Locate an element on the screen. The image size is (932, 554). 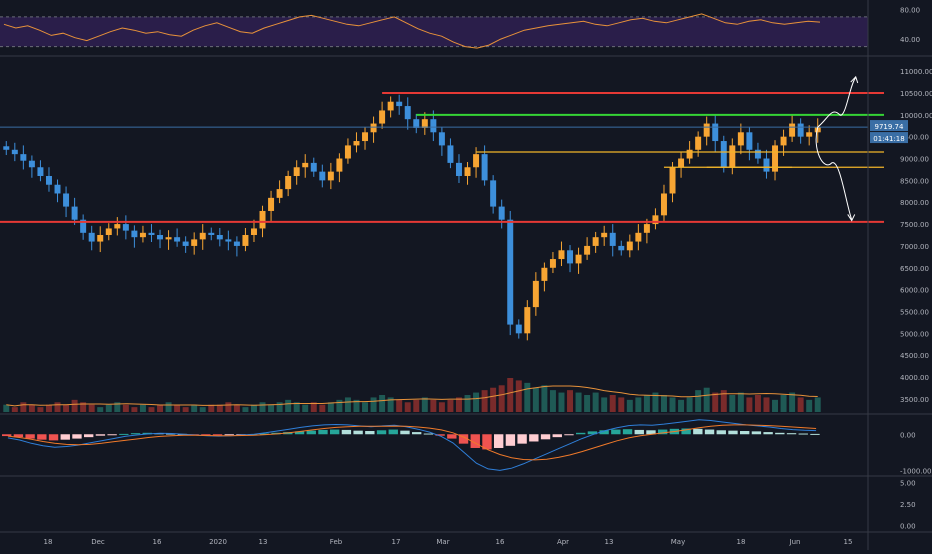
countdown-label: 01:41:18 is located at coordinates (888, 139).